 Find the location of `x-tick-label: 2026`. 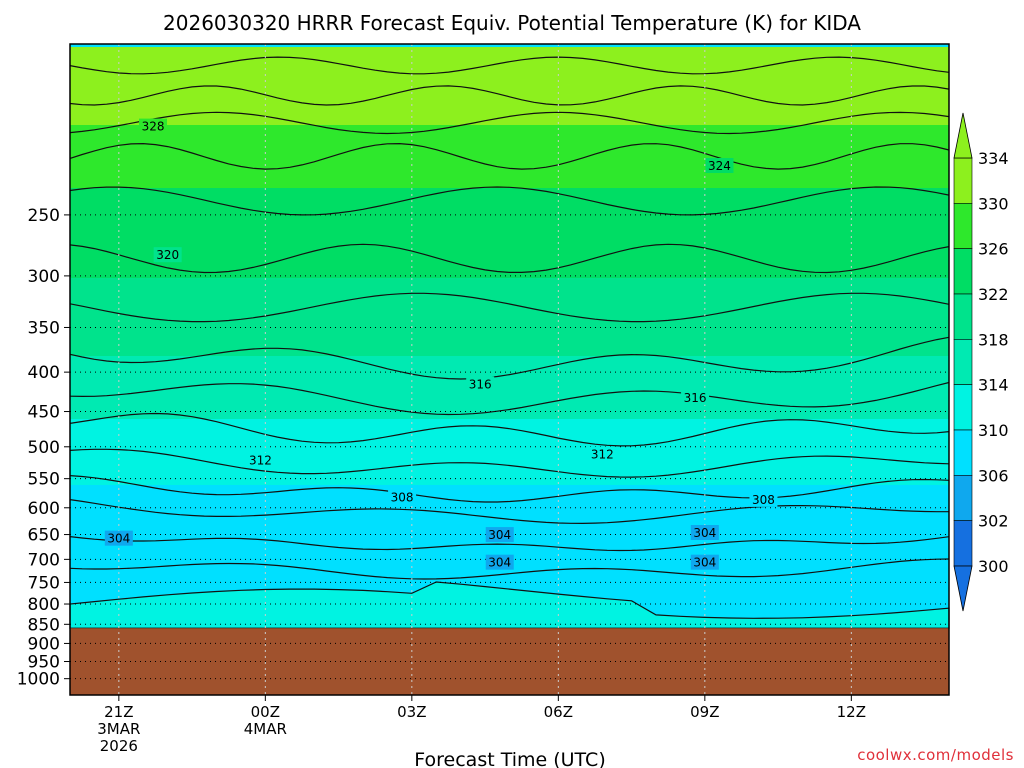

x-tick-label: 2026 is located at coordinates (119, 746).